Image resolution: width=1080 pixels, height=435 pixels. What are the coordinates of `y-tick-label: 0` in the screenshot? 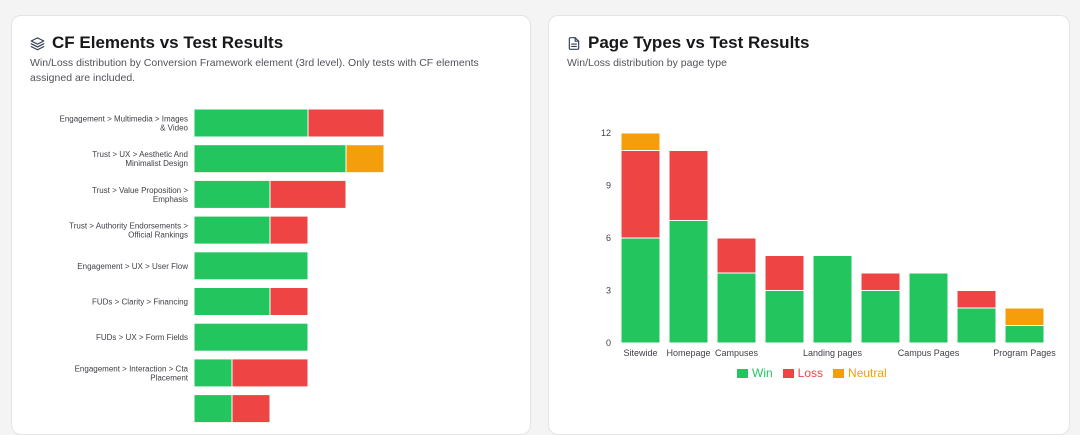 It's located at (608, 343).